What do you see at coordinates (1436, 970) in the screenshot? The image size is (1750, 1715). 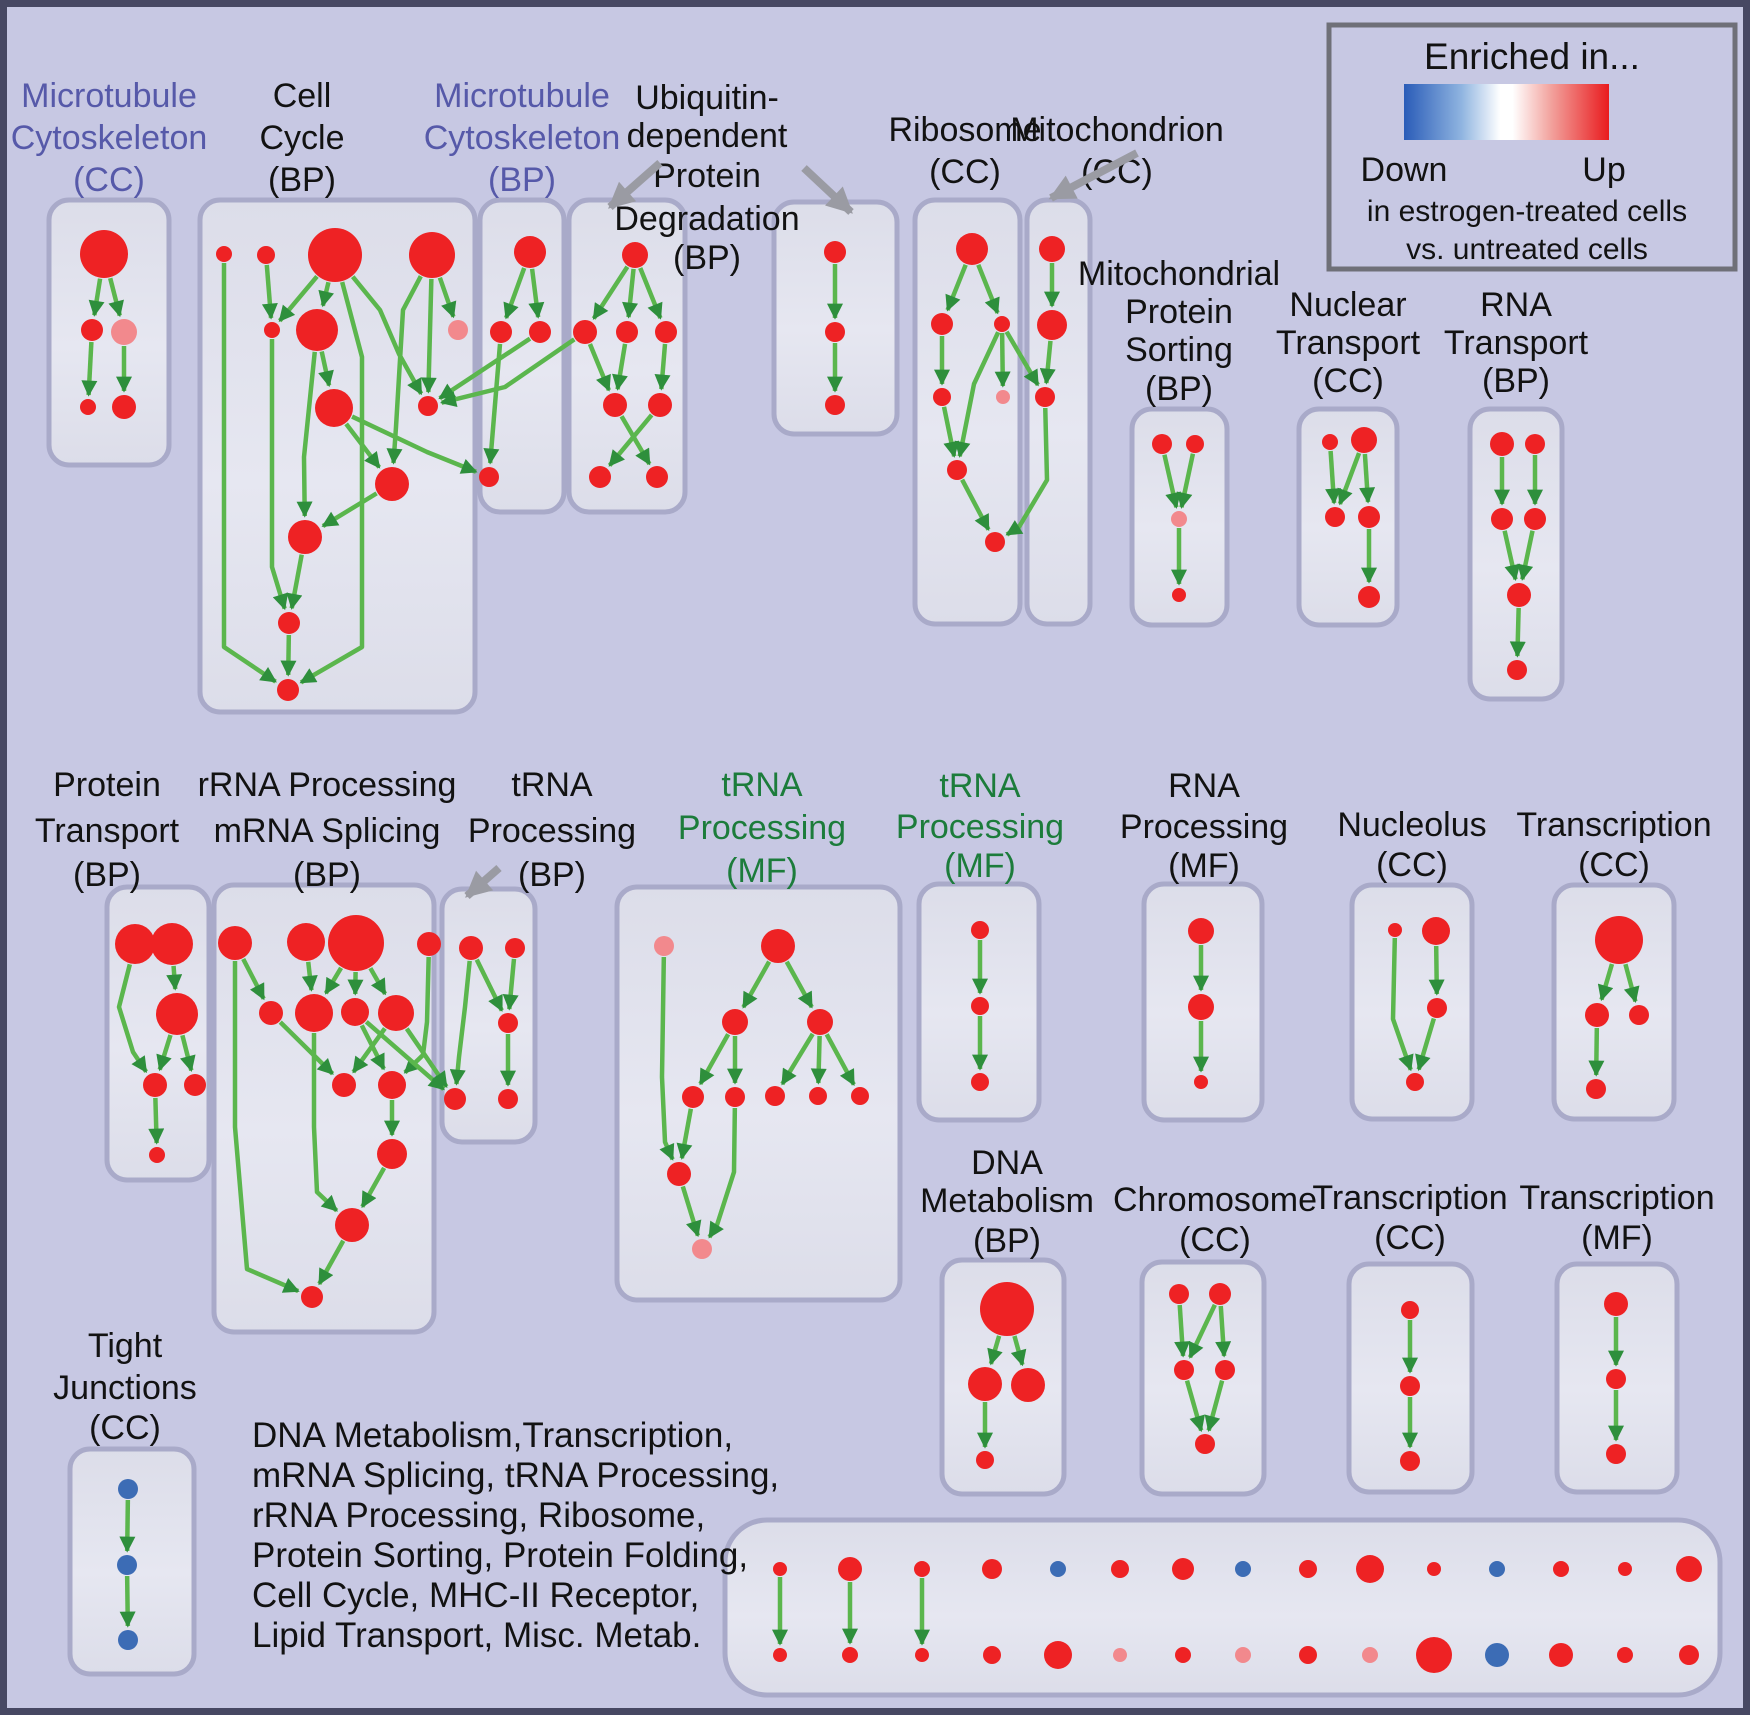 I see `nucleolus-cc-edge` at bounding box center [1436, 970].